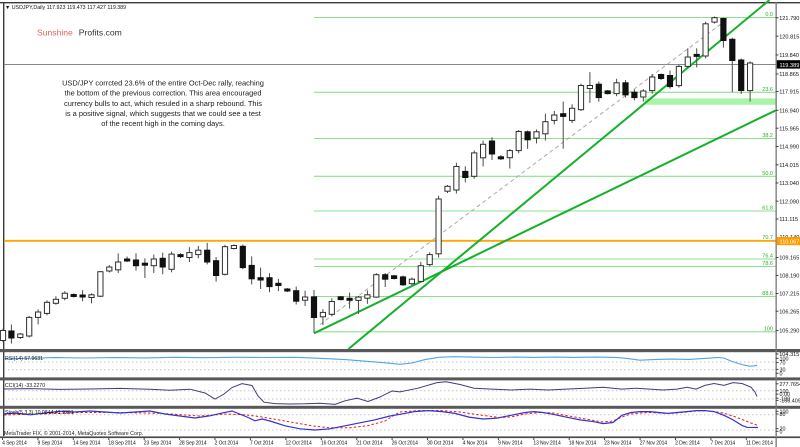 The height and width of the screenshot is (447, 800). What do you see at coordinates (87, 444) in the screenshot?
I see `svg-text: 14 Sep 2014` at bounding box center [87, 444].